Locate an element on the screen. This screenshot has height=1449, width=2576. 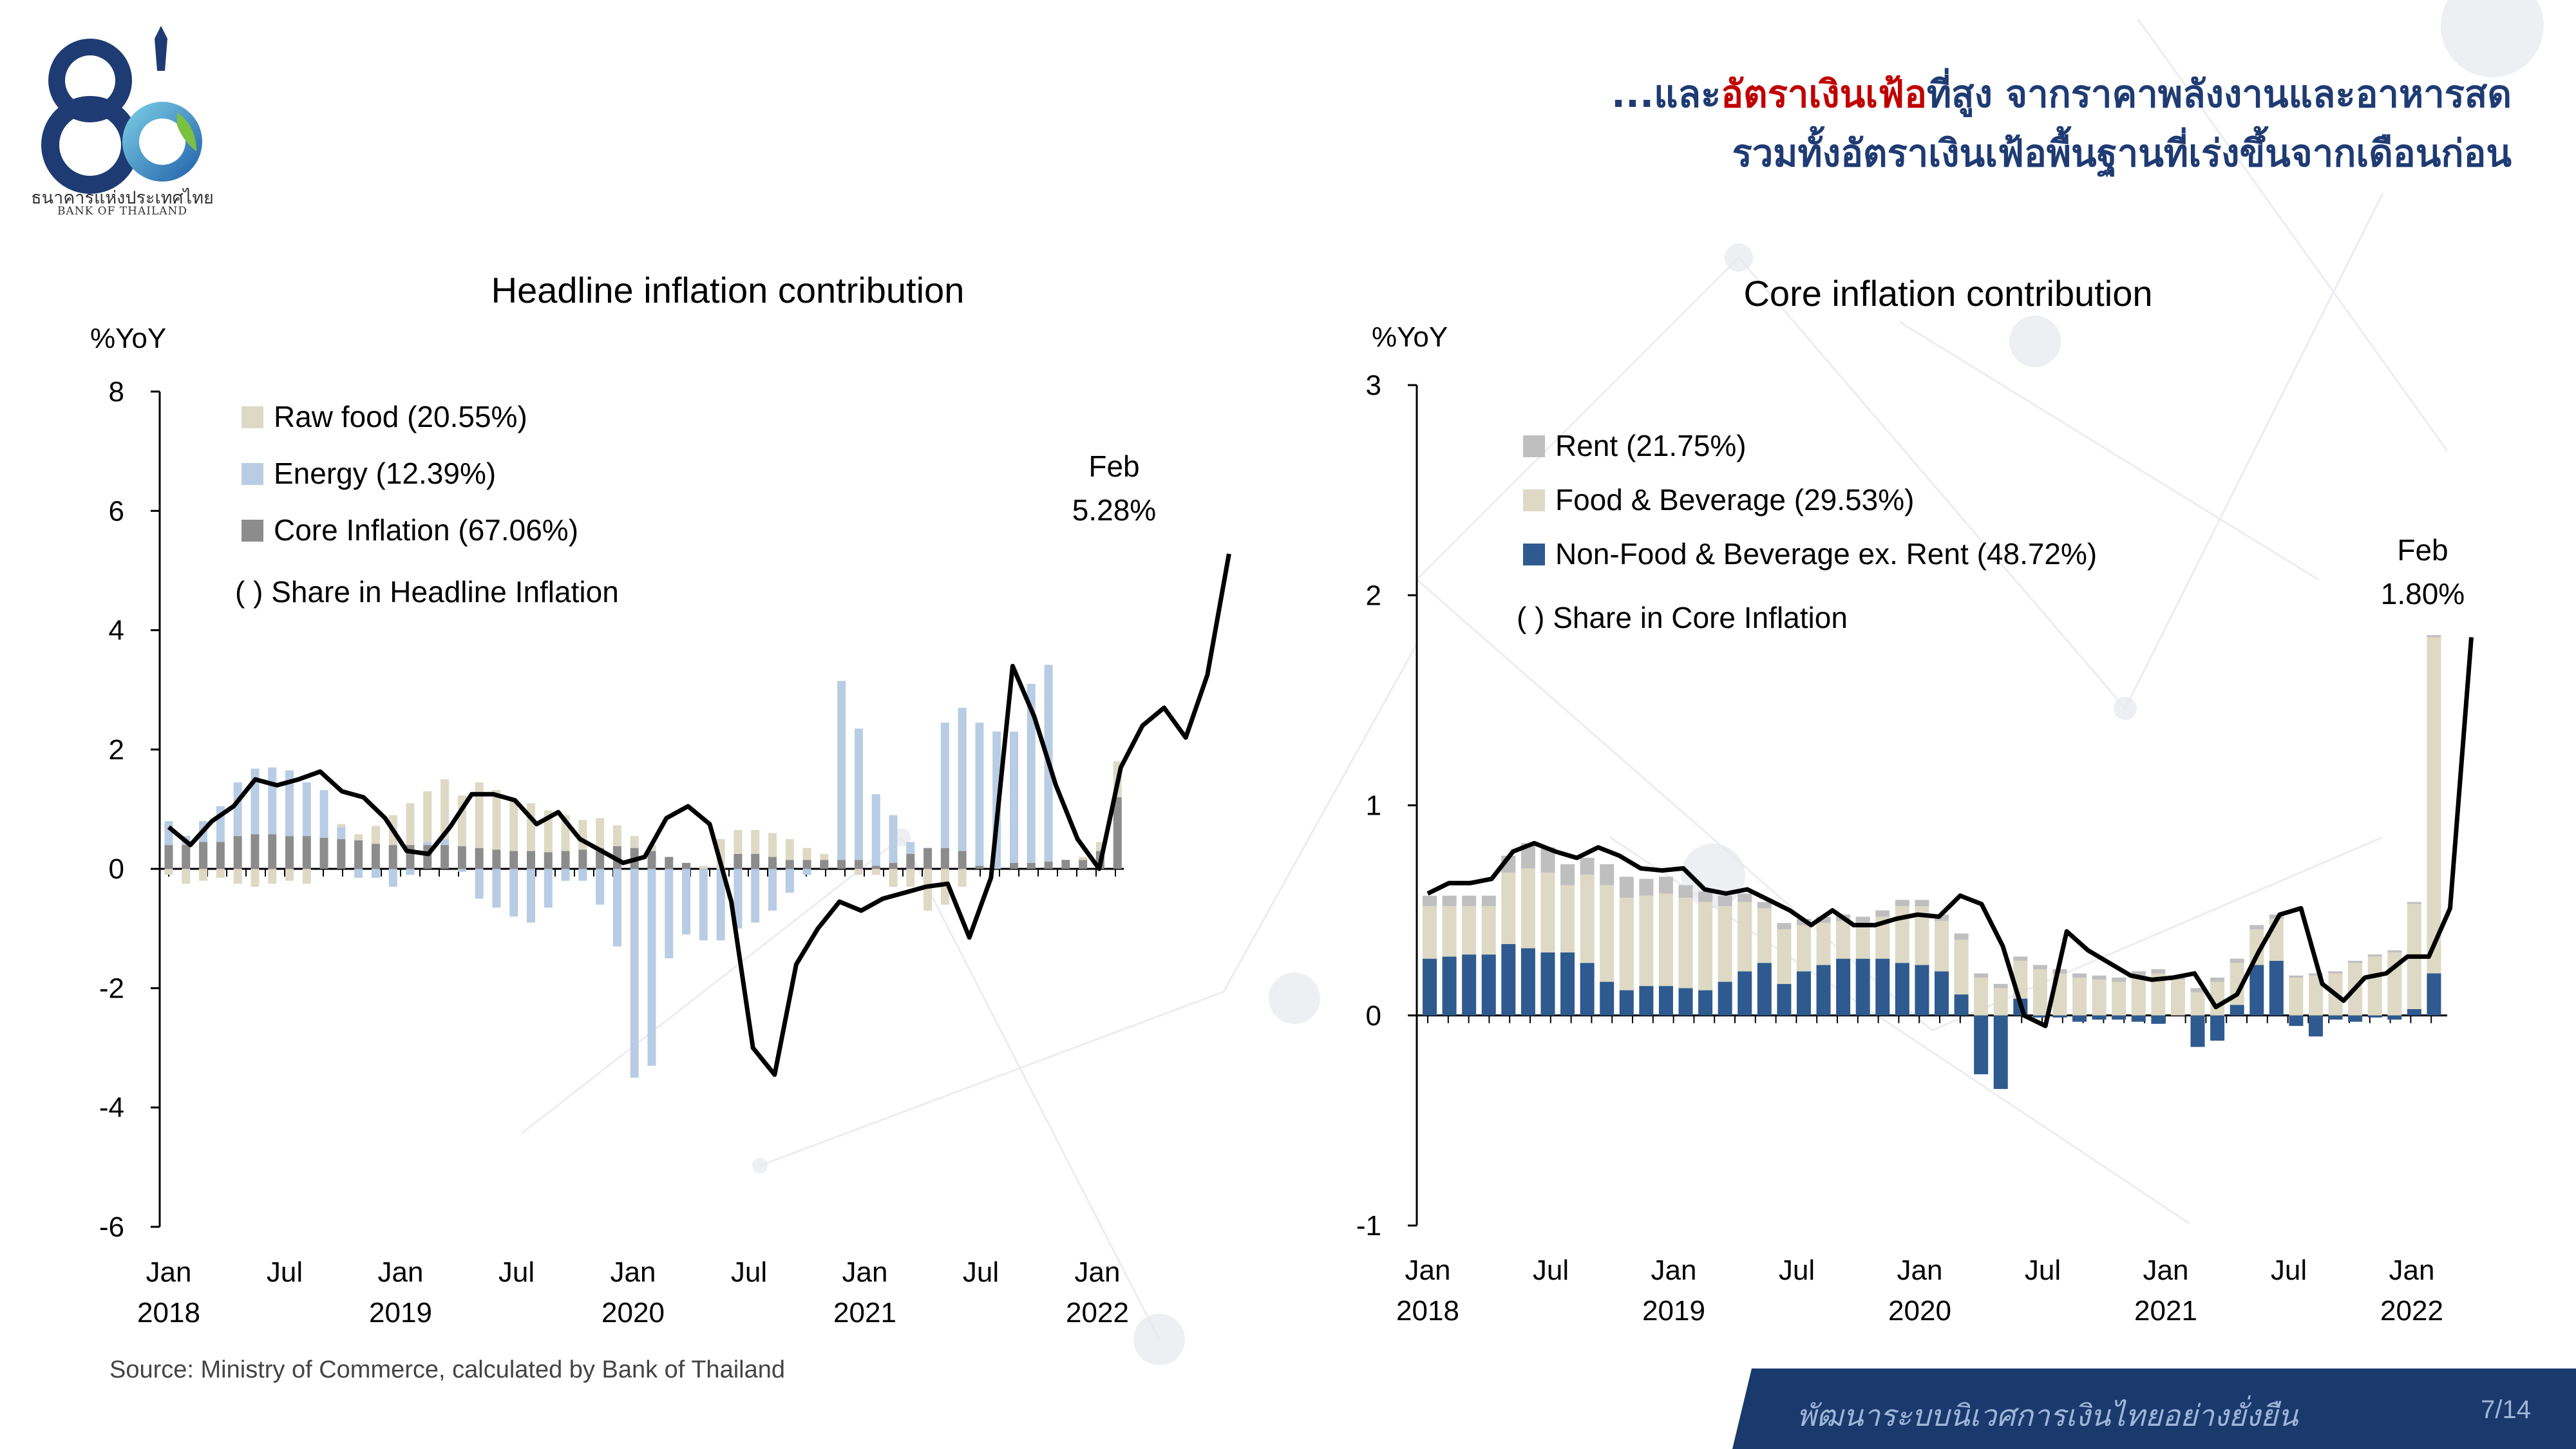
headline-y-tick-label: -4 is located at coordinates (112, 1108).